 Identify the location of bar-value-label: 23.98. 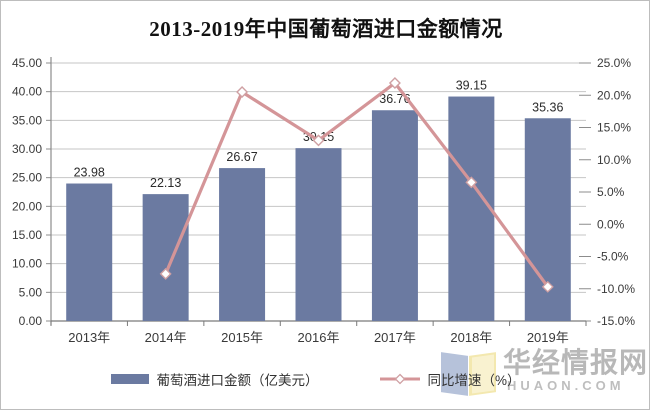
(89, 173).